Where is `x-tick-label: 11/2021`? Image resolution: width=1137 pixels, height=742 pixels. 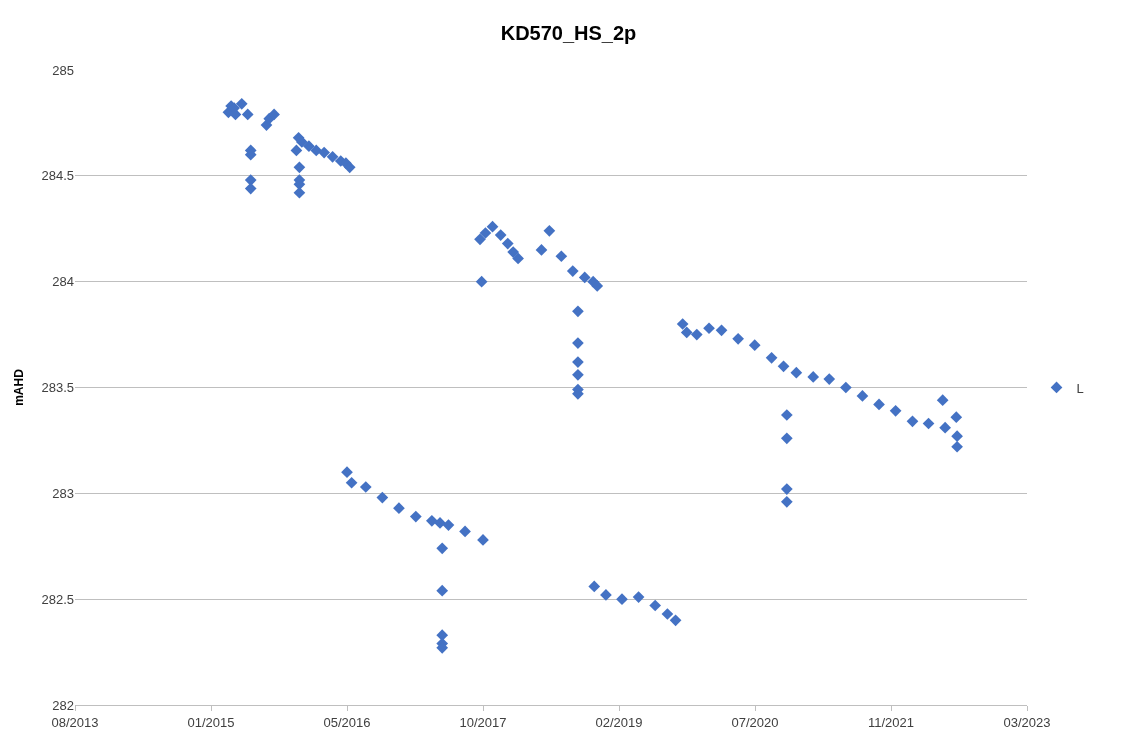
x-tick-label: 11/2021 is located at coordinates (891, 722).